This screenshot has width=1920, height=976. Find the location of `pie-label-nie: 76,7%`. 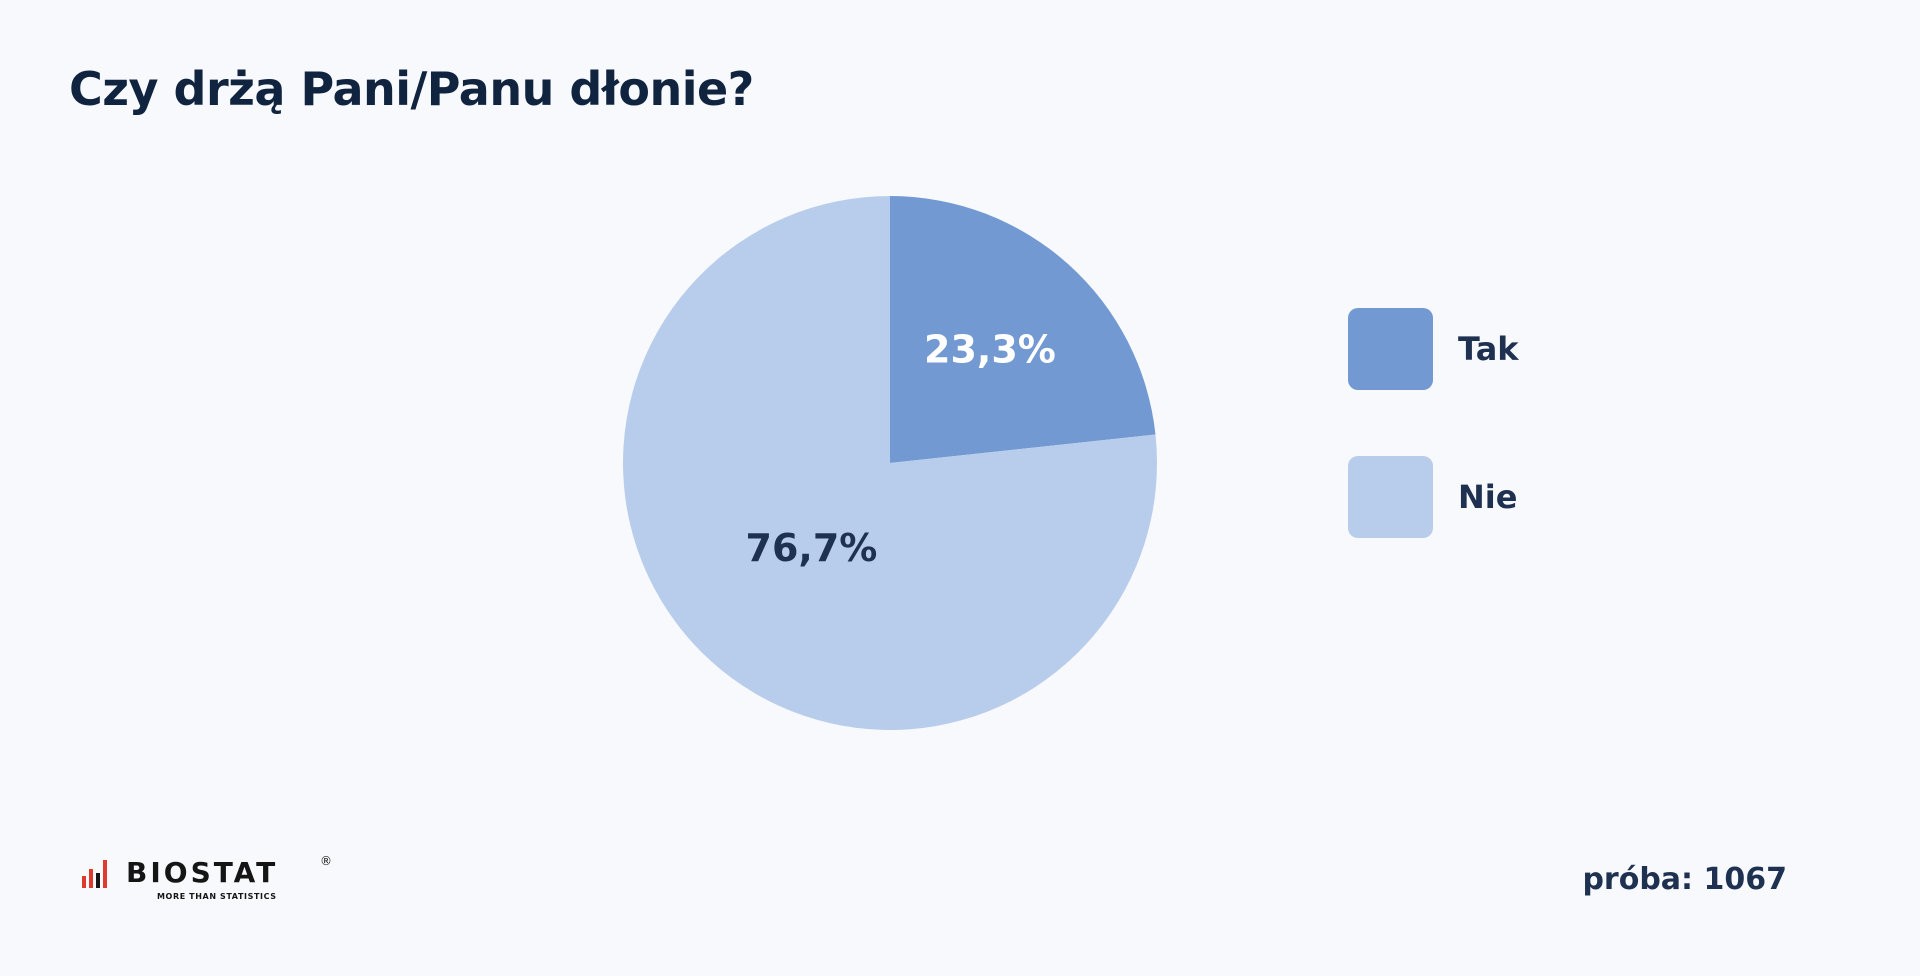

pie-label-nie: 76,7% is located at coordinates (812, 548).